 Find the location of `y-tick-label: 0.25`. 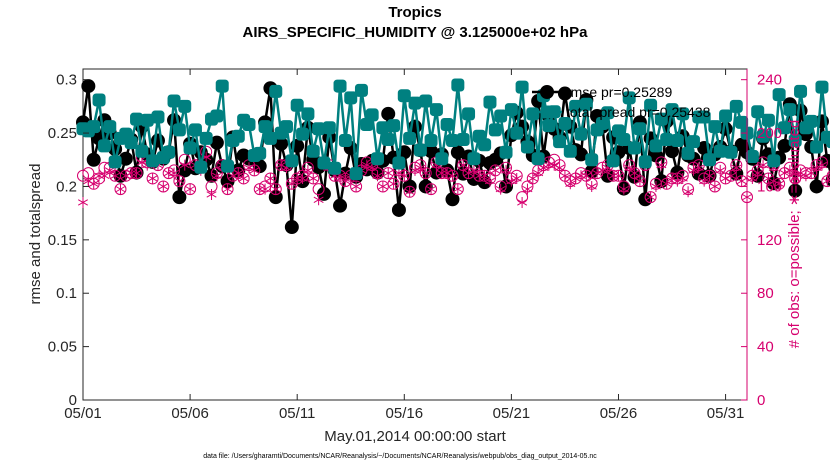

y-tick-label: 0.25 is located at coordinates (62, 133).